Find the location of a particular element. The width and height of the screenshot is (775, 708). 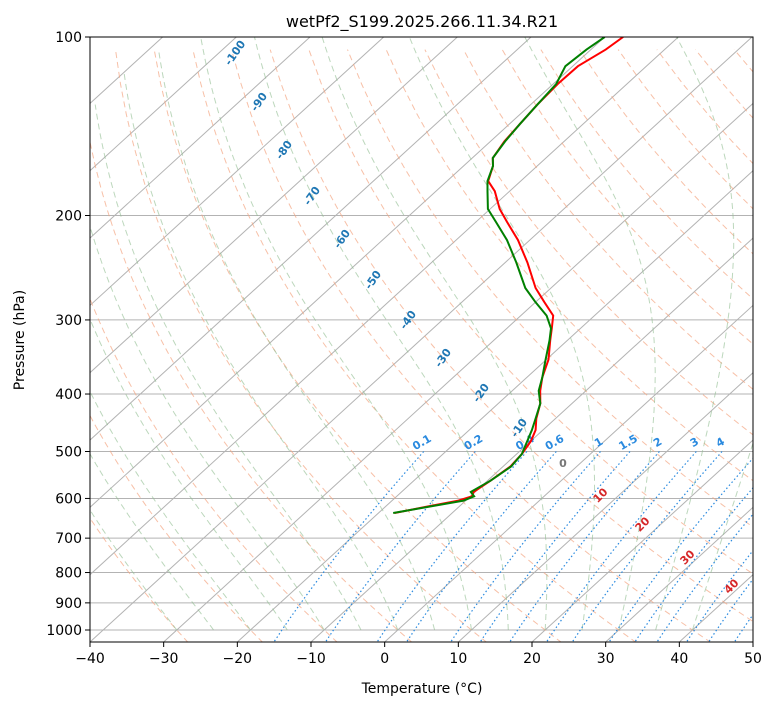

x-tick-label: 50 is located at coordinates (753, 659).